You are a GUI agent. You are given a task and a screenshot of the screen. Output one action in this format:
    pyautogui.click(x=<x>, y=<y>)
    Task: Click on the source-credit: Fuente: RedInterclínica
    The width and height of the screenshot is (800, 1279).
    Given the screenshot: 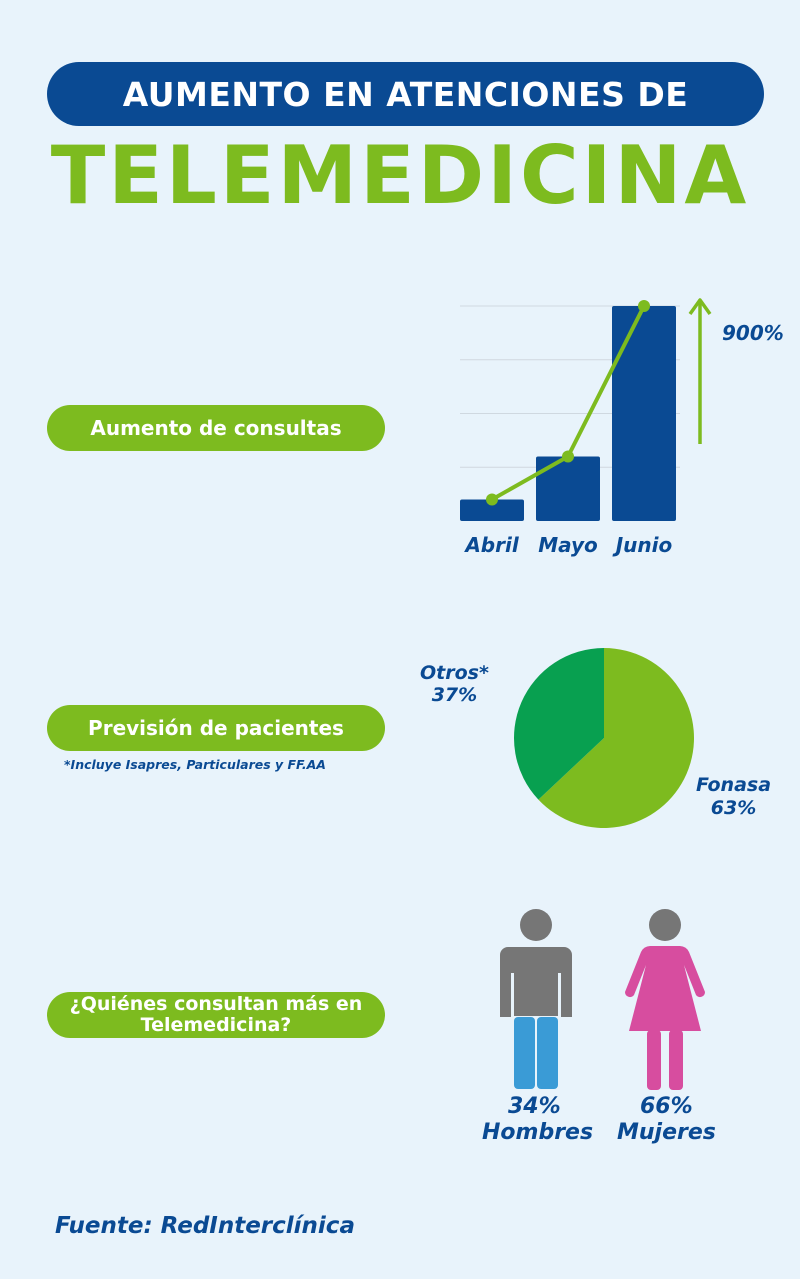 What is the action you would take?
    pyautogui.click(x=205, y=1226)
    